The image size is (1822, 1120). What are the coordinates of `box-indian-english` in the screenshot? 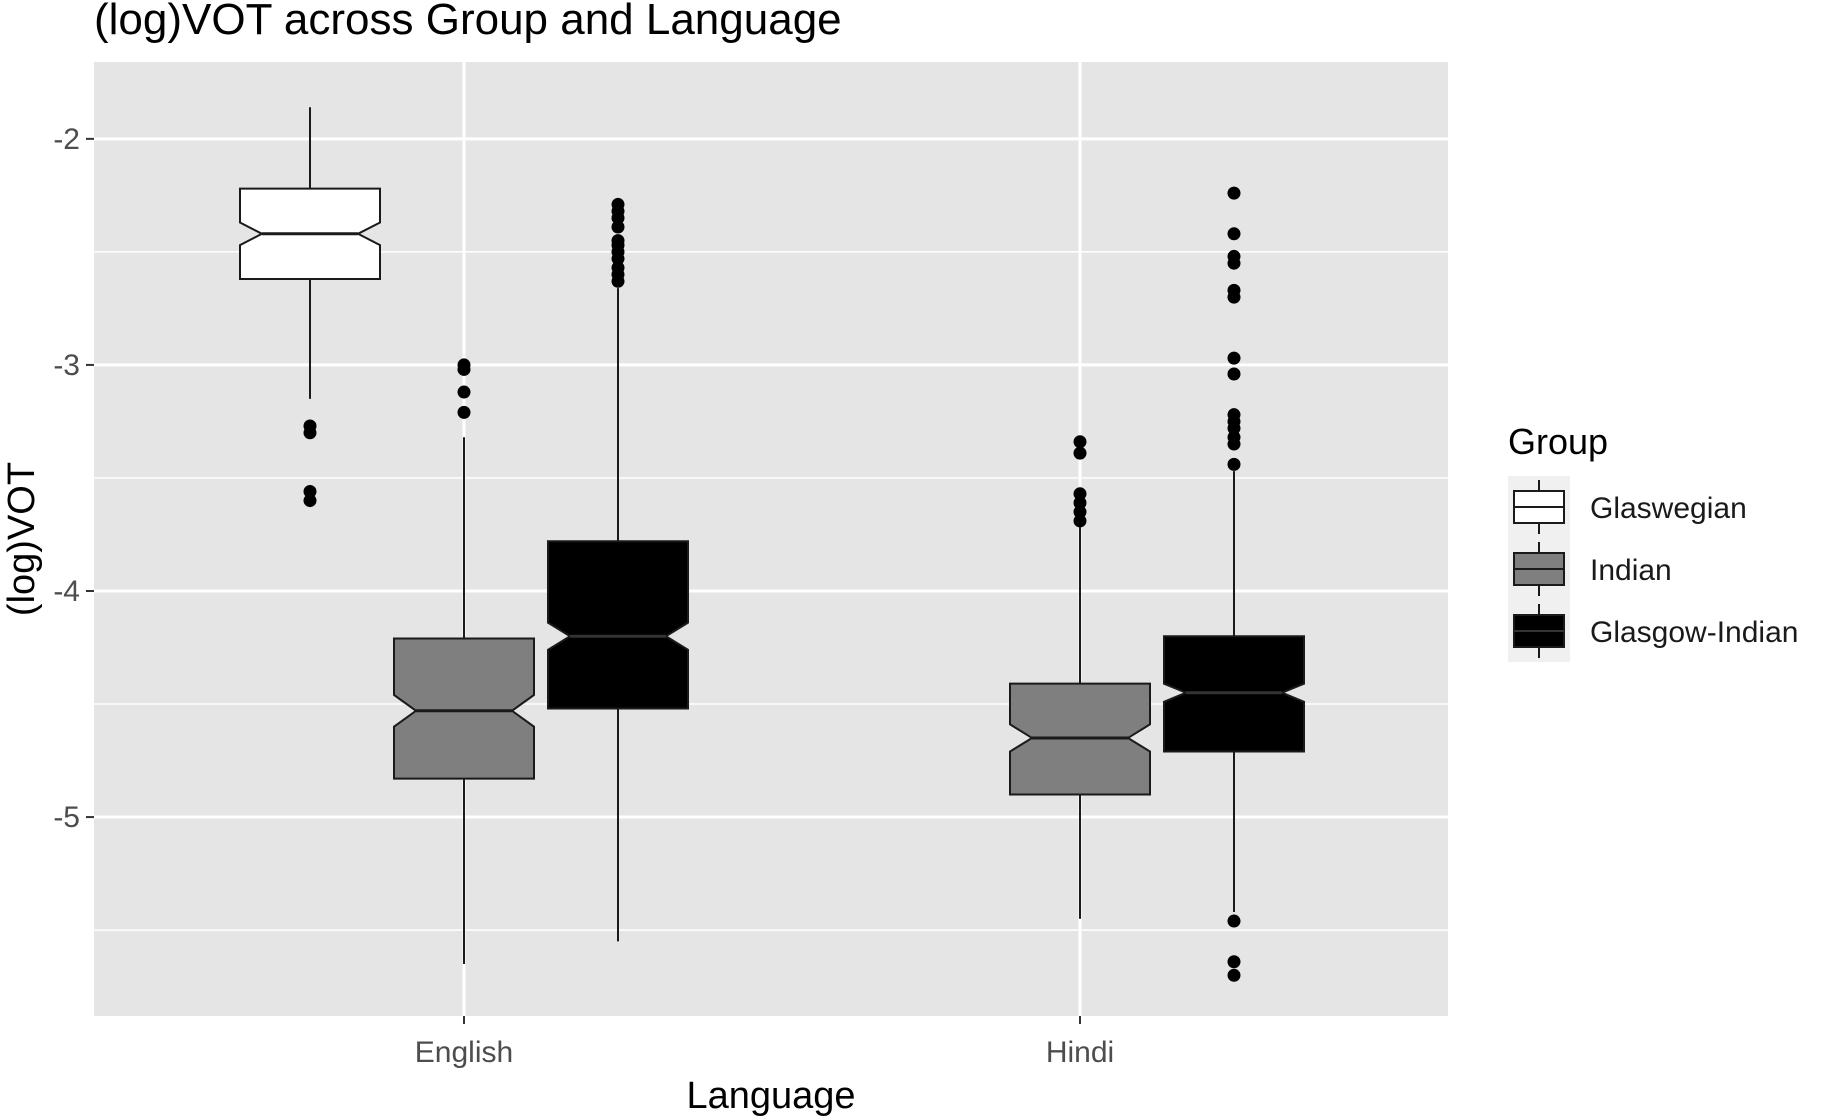 It's located at (464, 661).